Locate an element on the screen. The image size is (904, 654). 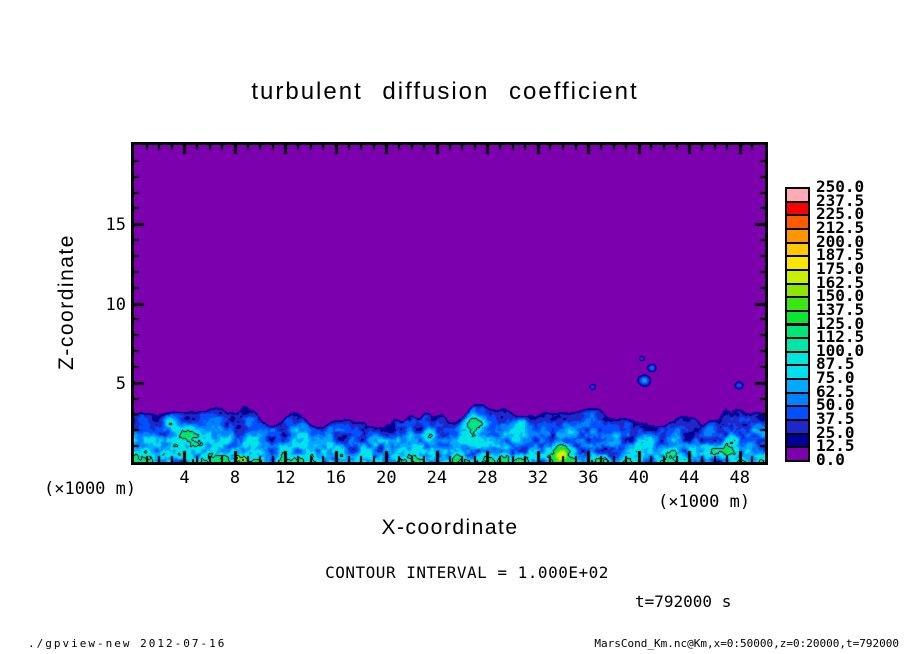
x-tick-label-12: 12 is located at coordinates (285, 478).